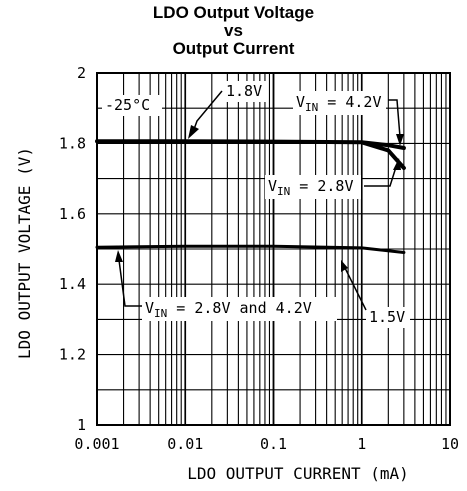 The image size is (467, 491). I want to click on vin-4-2v-label: VIN = 4.2V, so click(339, 103).